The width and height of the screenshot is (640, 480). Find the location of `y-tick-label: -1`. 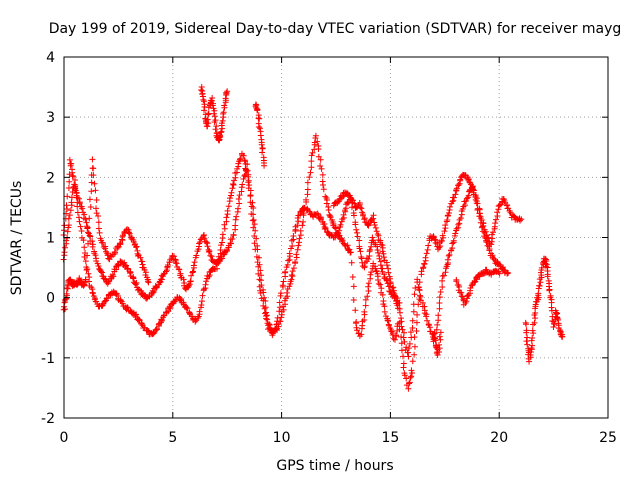

y-tick-label: -1 is located at coordinates (48, 359).